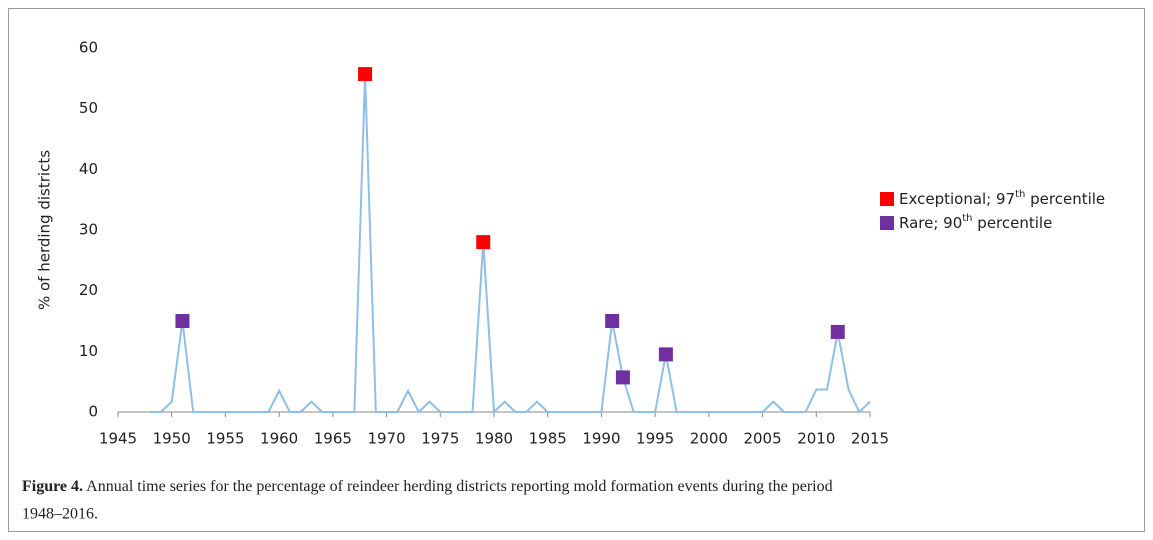 The height and width of the screenshot is (540, 1153). What do you see at coordinates (279, 439) in the screenshot?
I see `x-tick-label: 1960` at bounding box center [279, 439].